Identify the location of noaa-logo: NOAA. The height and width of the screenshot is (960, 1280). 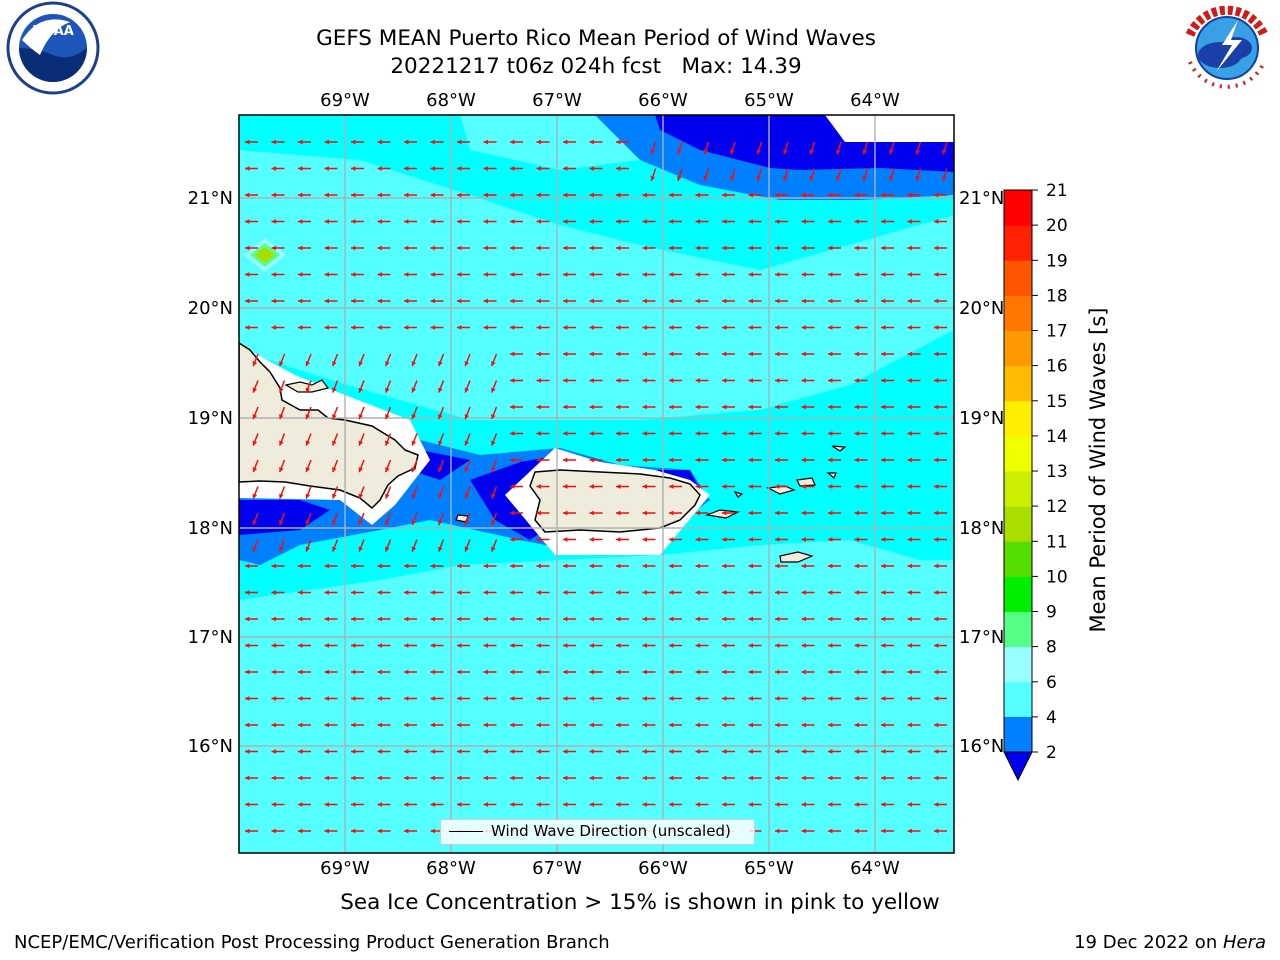
(53, 48).